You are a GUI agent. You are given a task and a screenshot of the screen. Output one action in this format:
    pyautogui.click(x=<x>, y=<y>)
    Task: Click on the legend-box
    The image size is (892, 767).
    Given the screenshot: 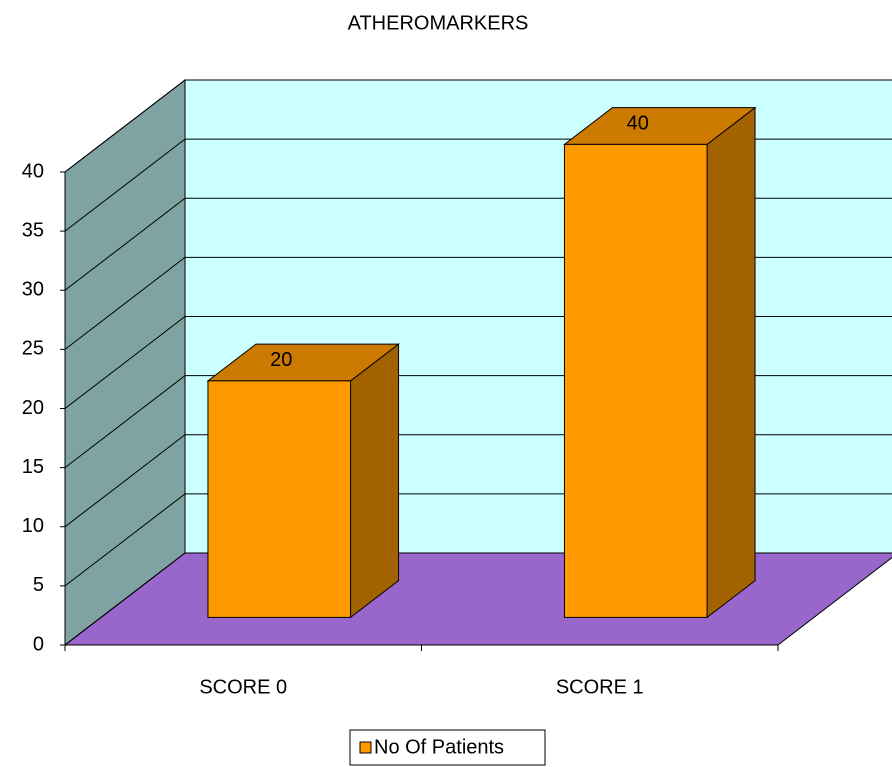 What is the action you would take?
    pyautogui.click(x=447, y=747)
    